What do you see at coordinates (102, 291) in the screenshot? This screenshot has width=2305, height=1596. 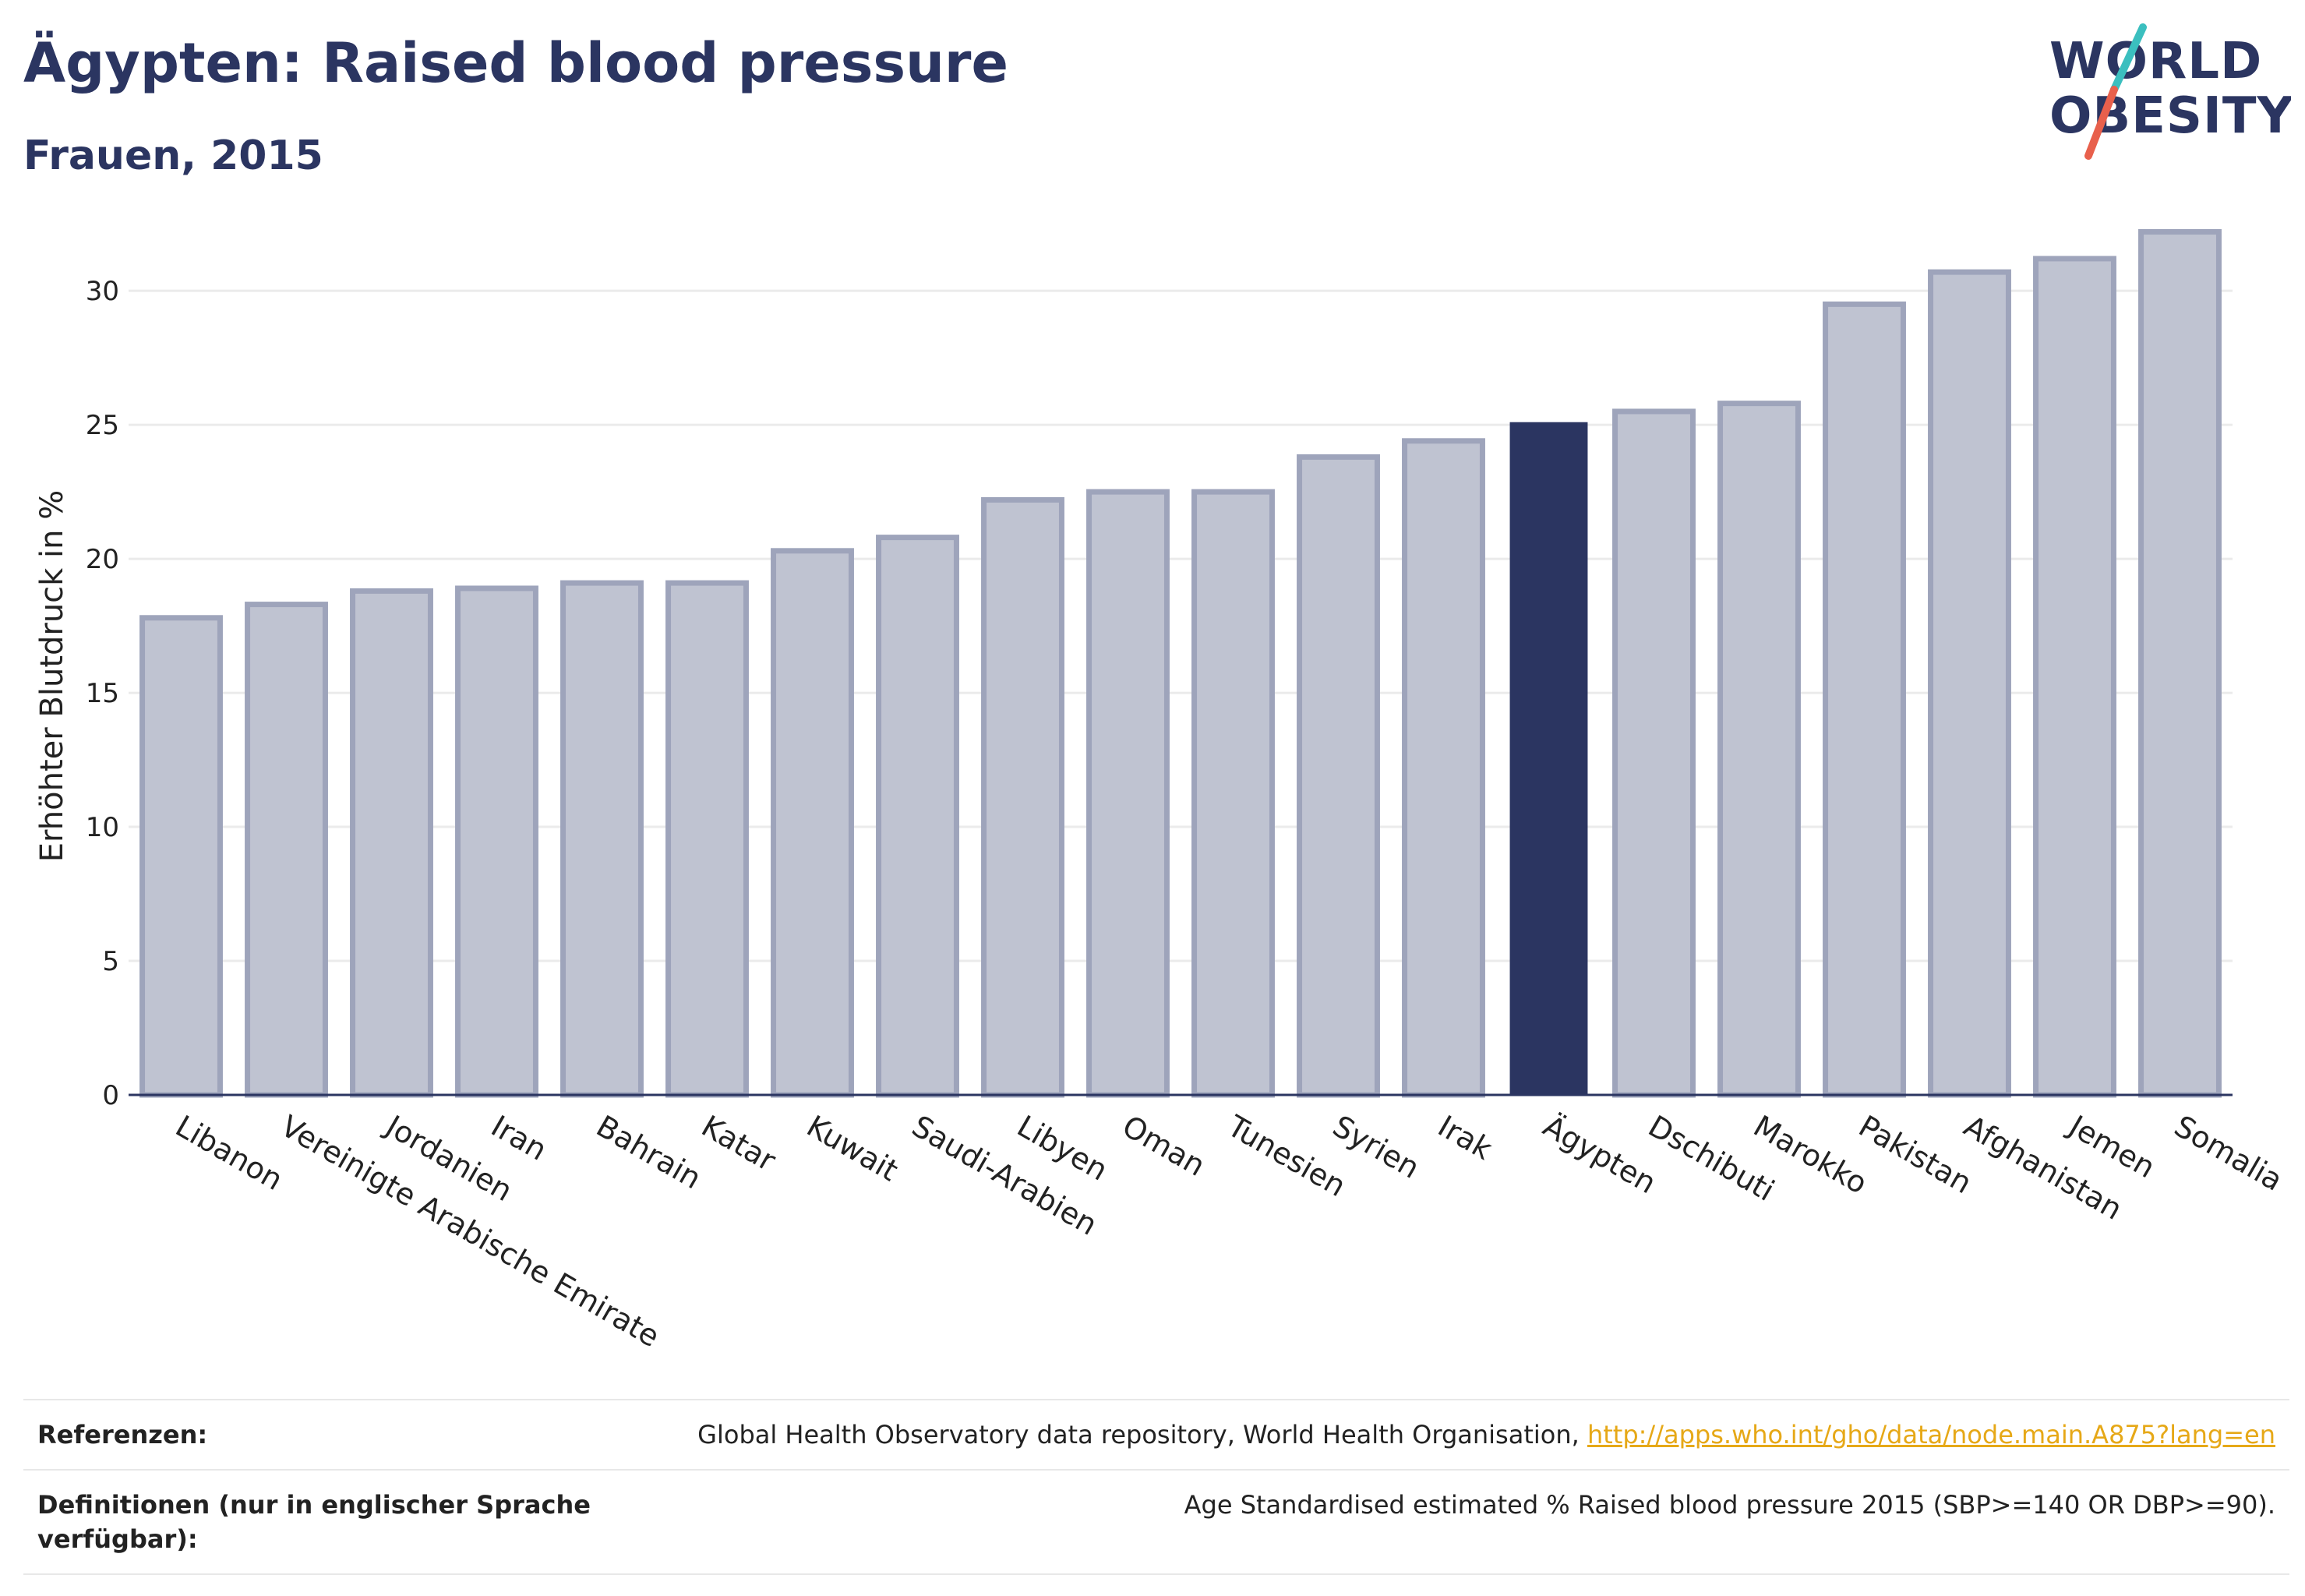 I see `y-tick-label: 30` at bounding box center [102, 291].